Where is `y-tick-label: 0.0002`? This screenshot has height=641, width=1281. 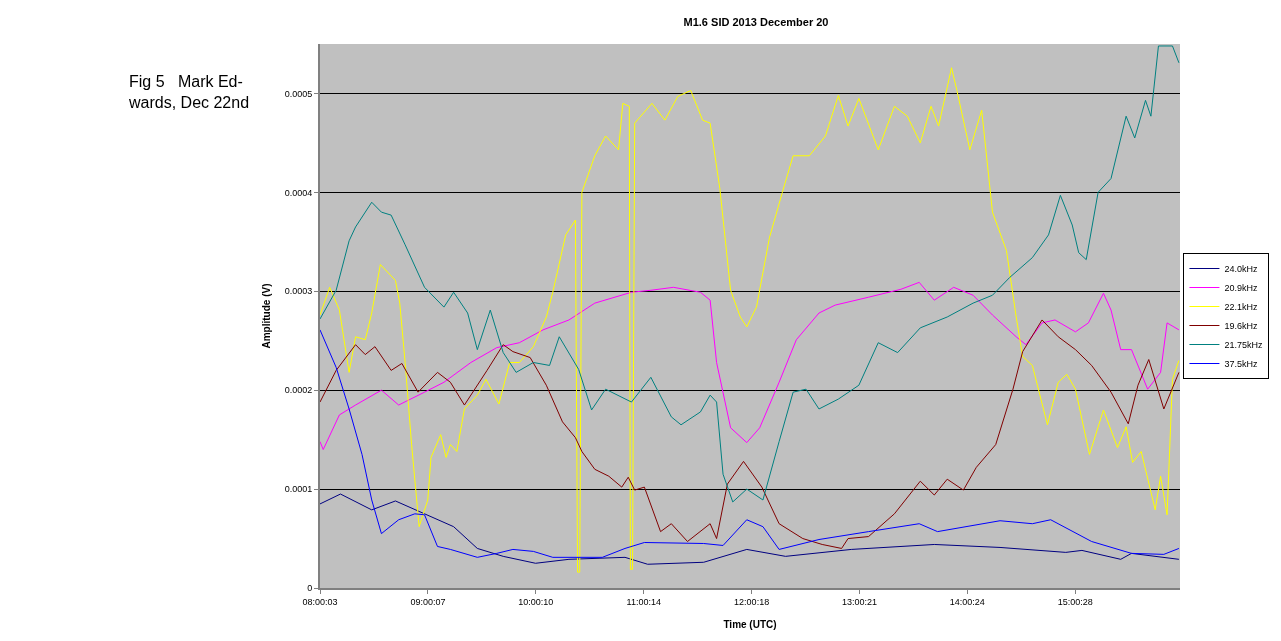 y-tick-label: 0.0002 is located at coordinates (298, 390).